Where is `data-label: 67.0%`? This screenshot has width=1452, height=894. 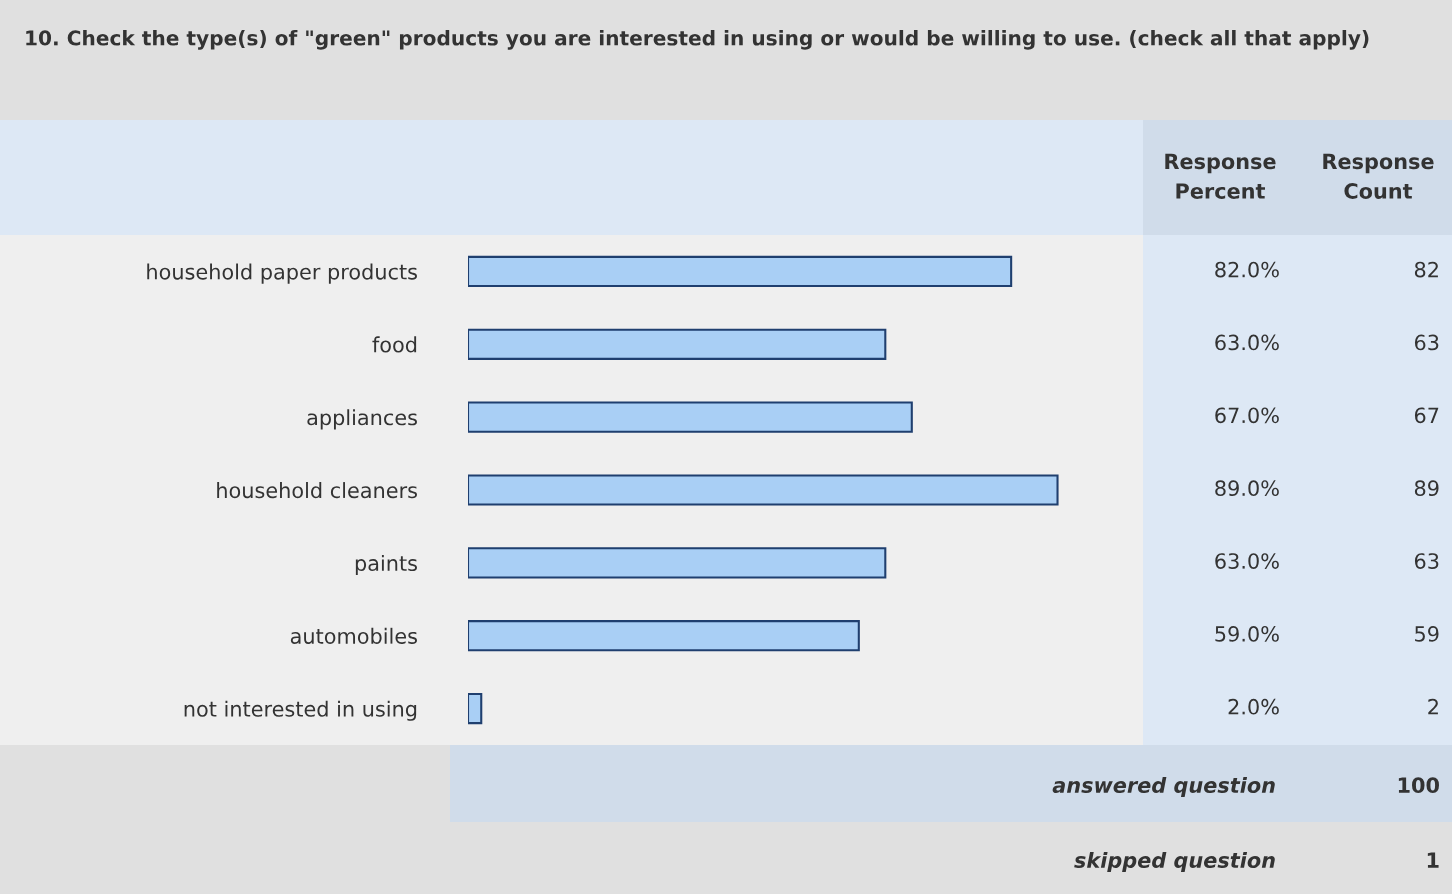
data-label: 67.0% is located at coordinates (1247, 415).